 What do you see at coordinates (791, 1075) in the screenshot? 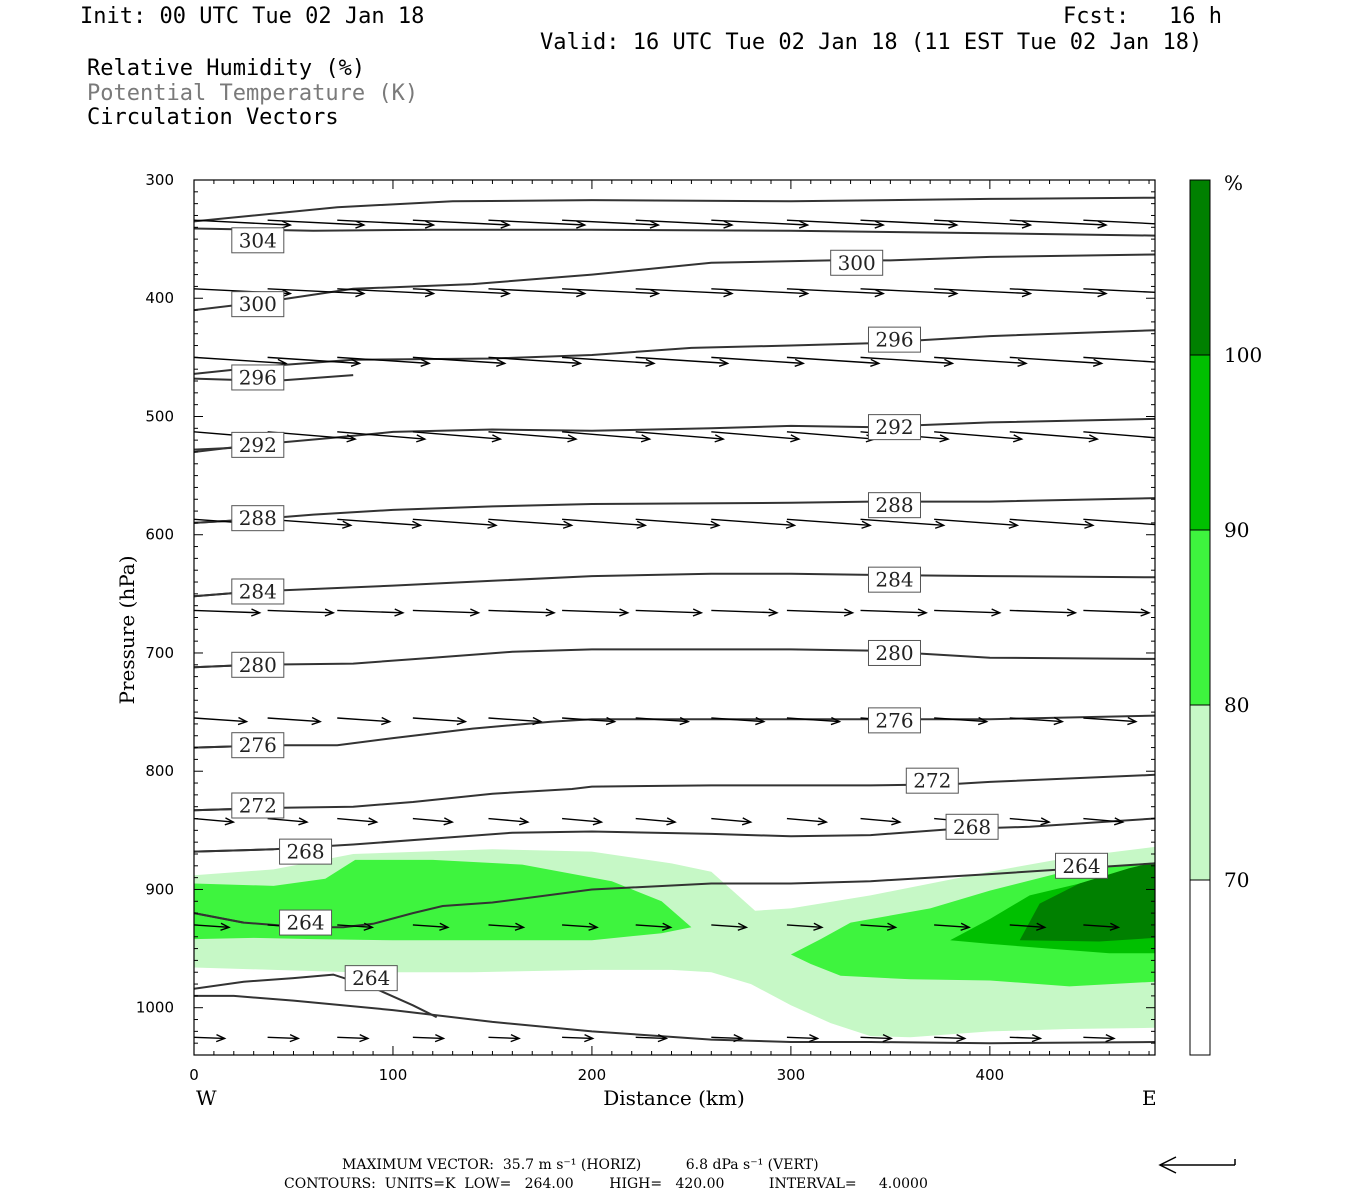
I see `x-tick-label: 300` at bounding box center [791, 1075].